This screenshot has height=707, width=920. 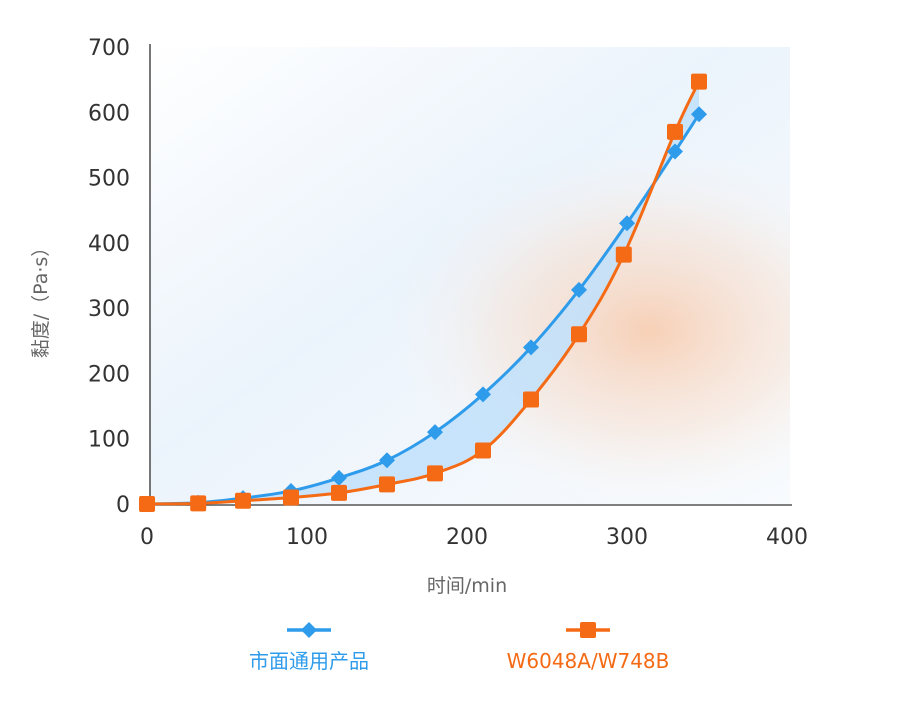 What do you see at coordinates (309, 630) in the screenshot?
I see `legend-0-marker` at bounding box center [309, 630].